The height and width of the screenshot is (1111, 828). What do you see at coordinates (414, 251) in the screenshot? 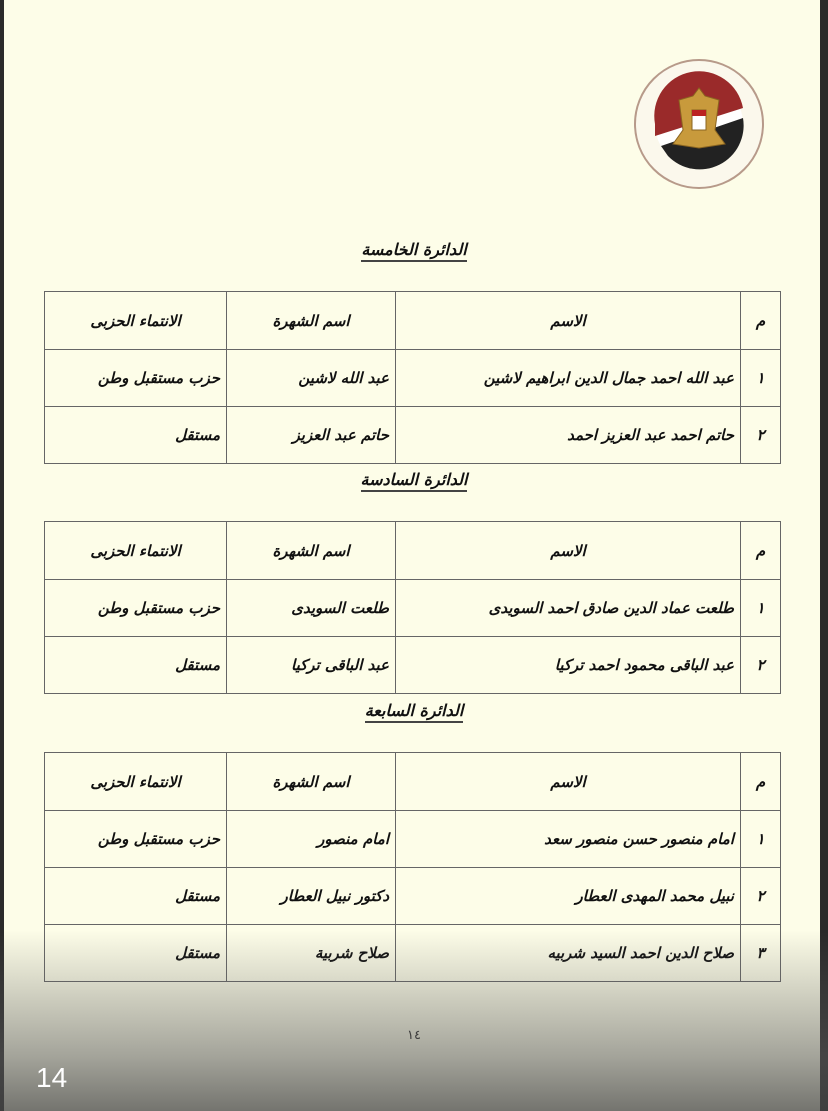
I see `section-title: الدائرة الخامسة` at bounding box center [414, 251].